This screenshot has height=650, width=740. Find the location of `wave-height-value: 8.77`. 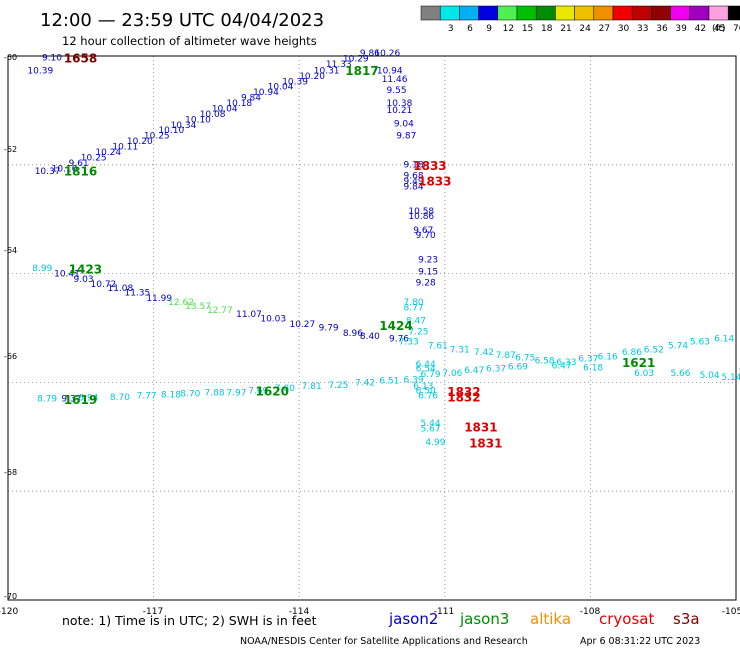

wave-height-value: 8.77 is located at coordinates (414, 309).